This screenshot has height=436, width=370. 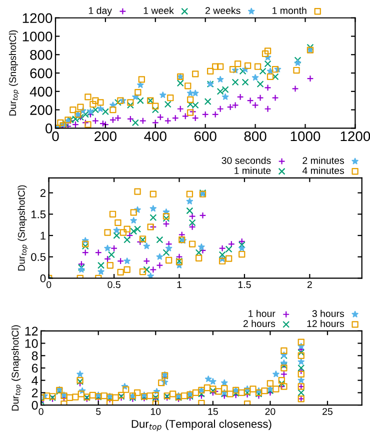 I want to click on y-tick-label: 1200, so click(x=37, y=18).